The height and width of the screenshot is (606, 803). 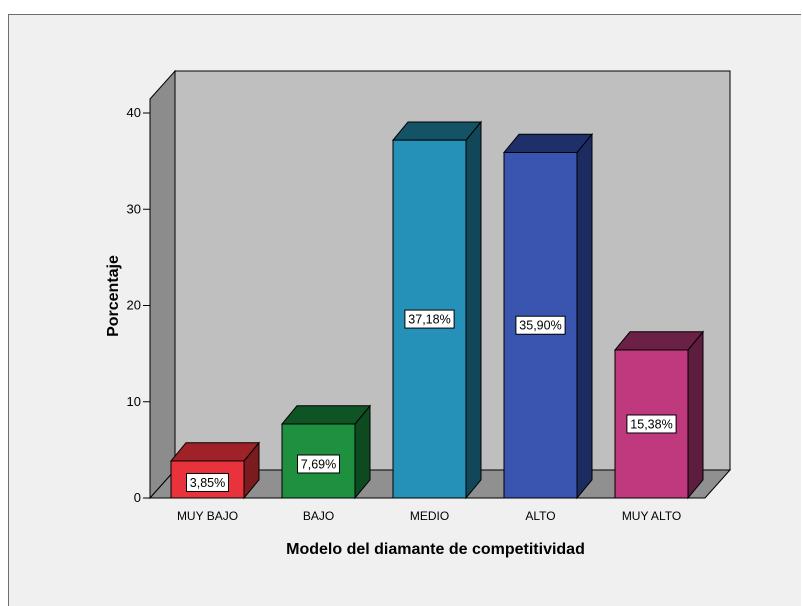 What do you see at coordinates (134, 208) in the screenshot?
I see `y-tick-label: 30` at bounding box center [134, 208].